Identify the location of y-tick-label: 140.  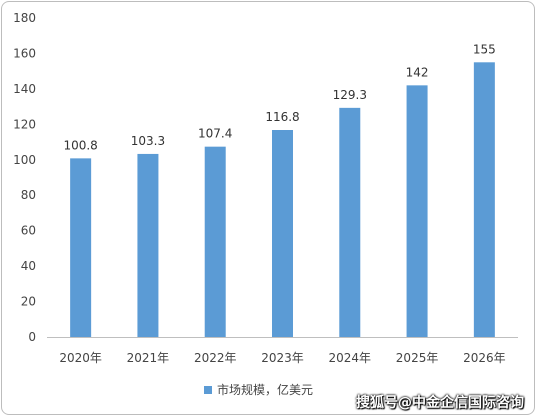
(24, 89).